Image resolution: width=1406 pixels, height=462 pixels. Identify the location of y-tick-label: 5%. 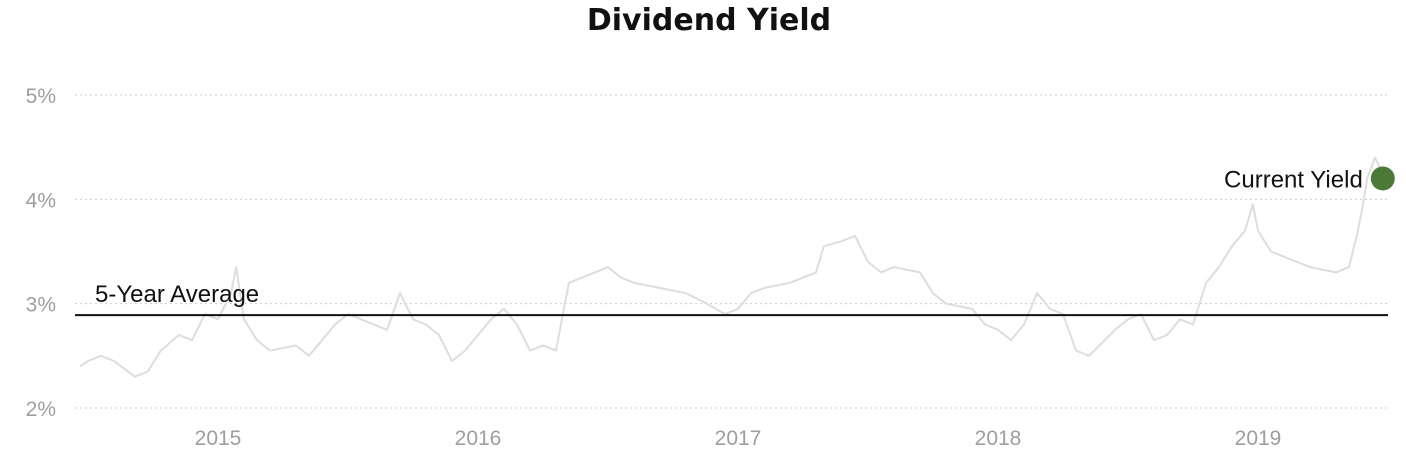
(41, 96).